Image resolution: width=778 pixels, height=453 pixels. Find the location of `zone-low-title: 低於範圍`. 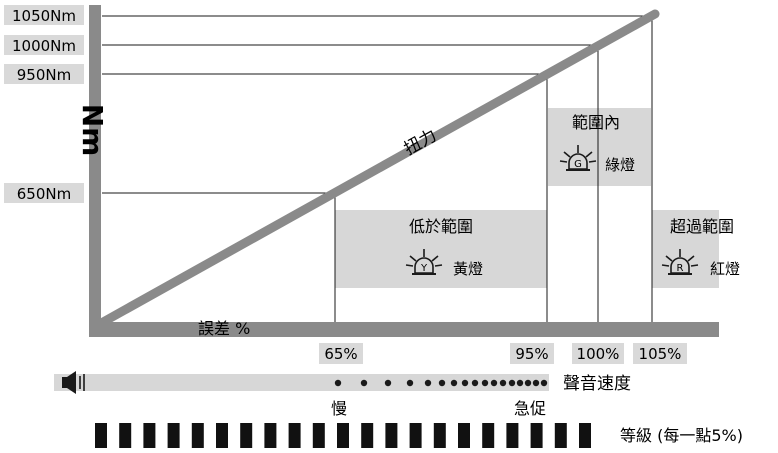

zone-low-title: 低於範圍 is located at coordinates (441, 226).